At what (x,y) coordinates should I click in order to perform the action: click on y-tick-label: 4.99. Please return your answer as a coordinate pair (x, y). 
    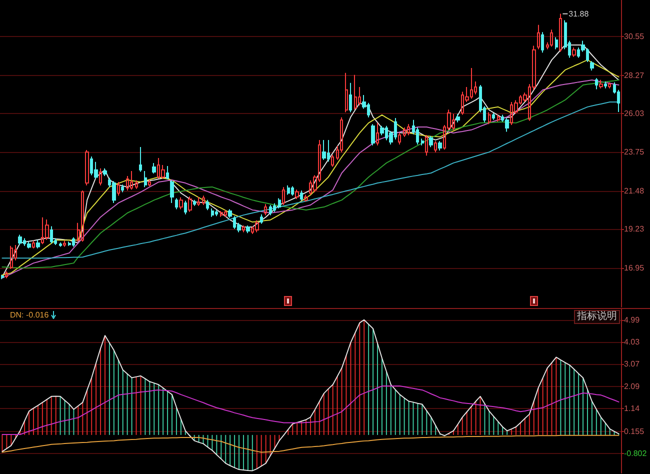
    Looking at the image, I should click on (632, 319).